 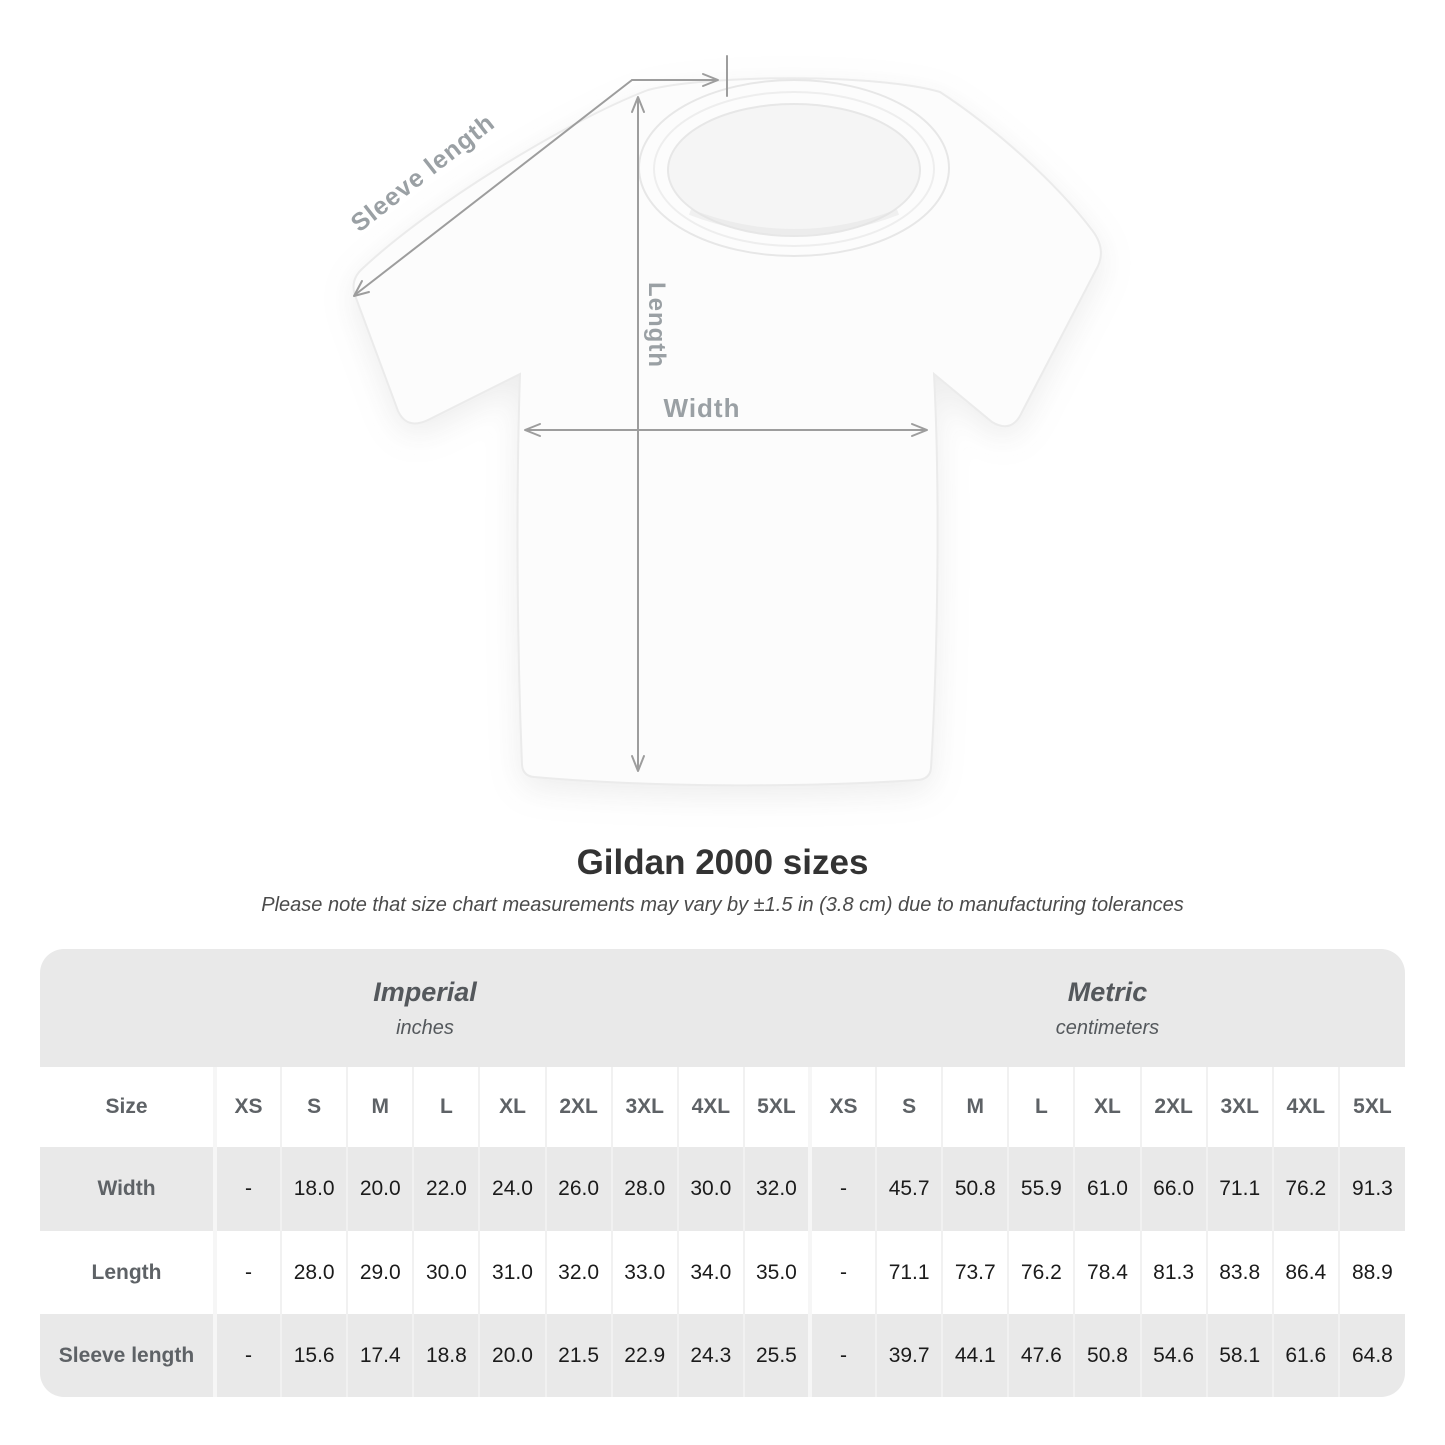 I want to click on value-cell: 24.3, so click(x=710, y=1355).